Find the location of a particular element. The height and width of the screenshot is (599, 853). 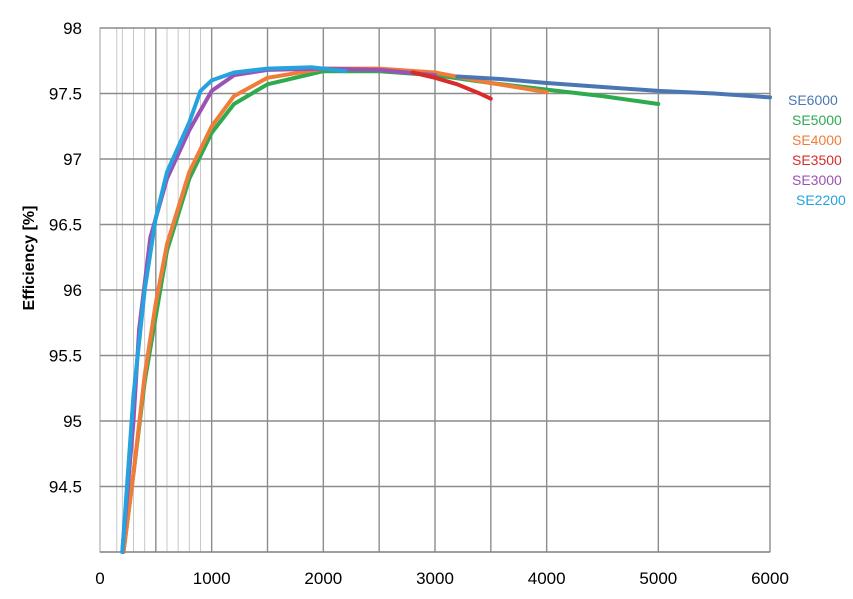

y-tick-label: 96 is located at coordinates (72, 290).